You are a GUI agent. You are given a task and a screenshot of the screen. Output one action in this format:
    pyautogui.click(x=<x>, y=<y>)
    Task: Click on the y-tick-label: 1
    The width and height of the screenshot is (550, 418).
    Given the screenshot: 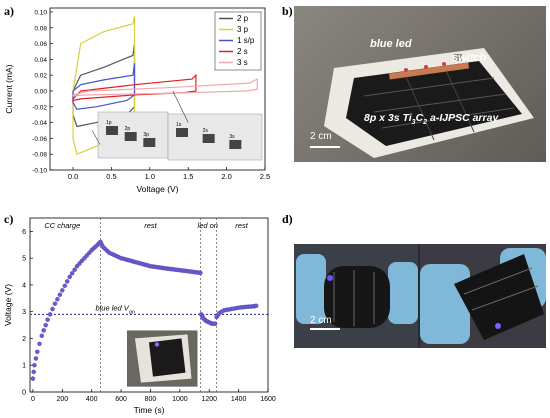 What is the action you would take?
    pyautogui.click(x=24, y=366)
    